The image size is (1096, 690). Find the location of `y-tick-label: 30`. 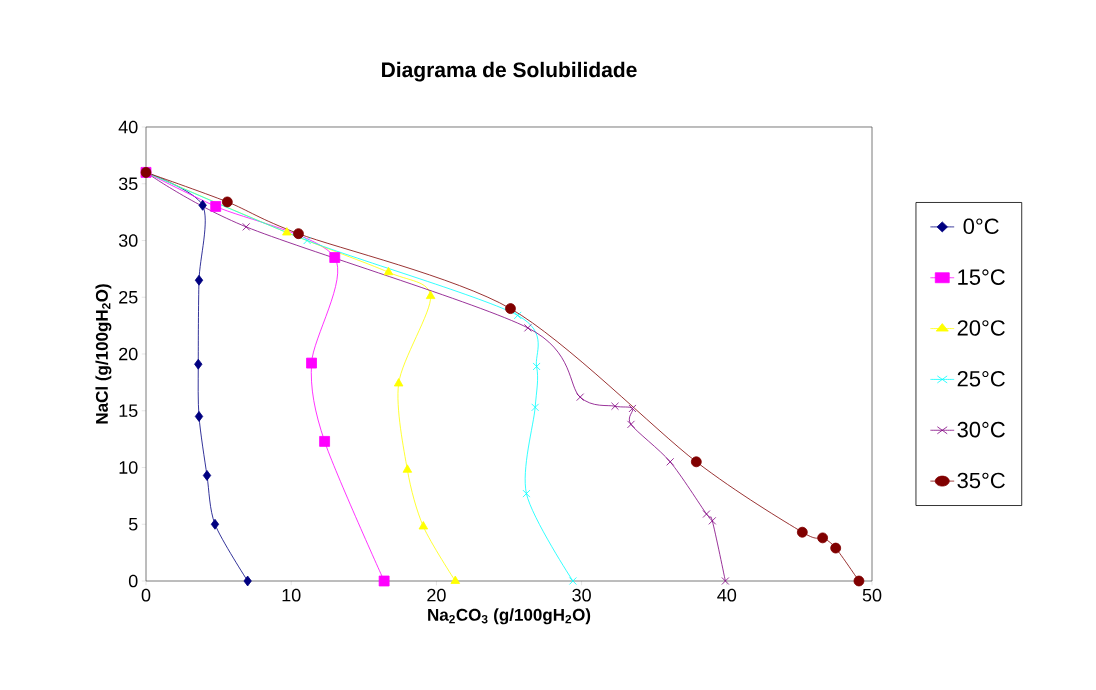

y-tick-label: 30 is located at coordinates (128, 240).